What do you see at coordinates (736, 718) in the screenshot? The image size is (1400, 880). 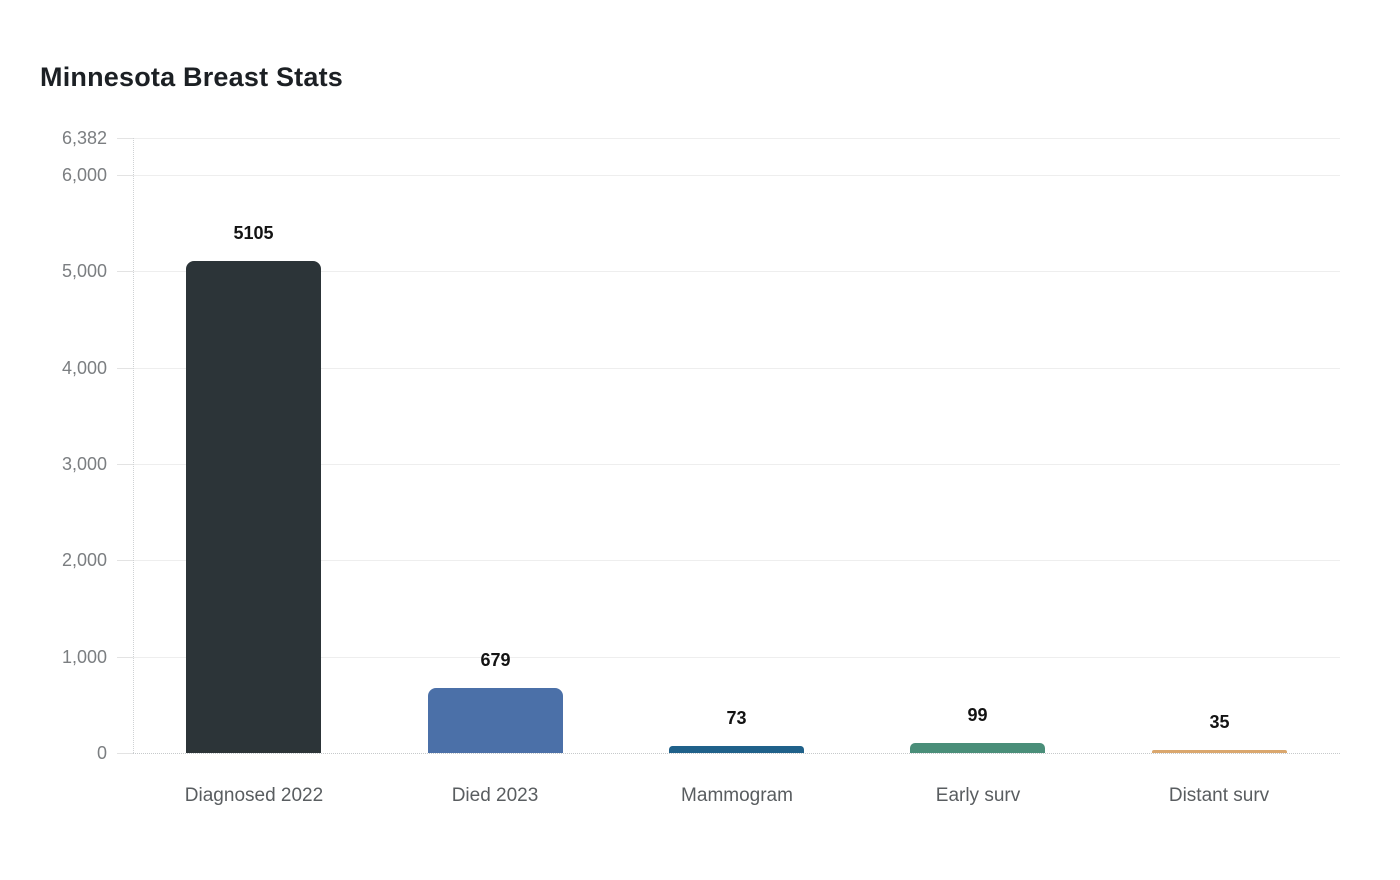 I see `bar-value-label-mammogram: 73` at bounding box center [736, 718].